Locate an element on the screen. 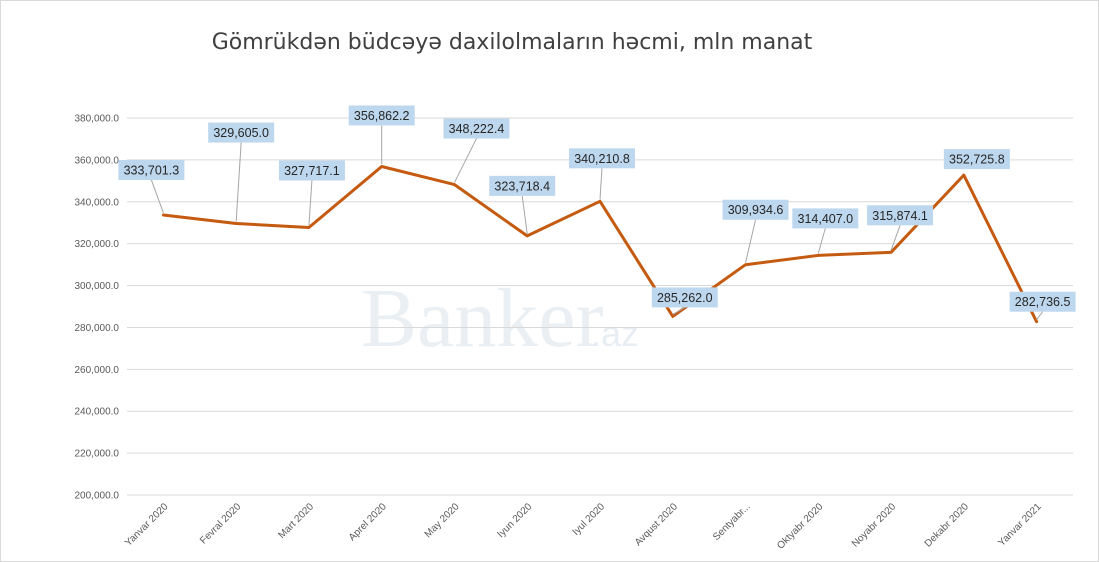  y-tick-label: 260,000.0 is located at coordinates (97, 370).